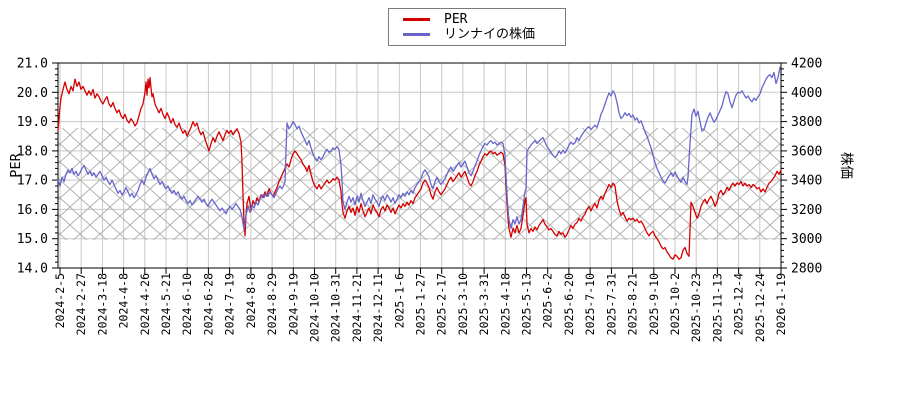  Describe the element at coordinates (846, 165) in the screenshot. I see `right-axis-title: 株価` at that location.